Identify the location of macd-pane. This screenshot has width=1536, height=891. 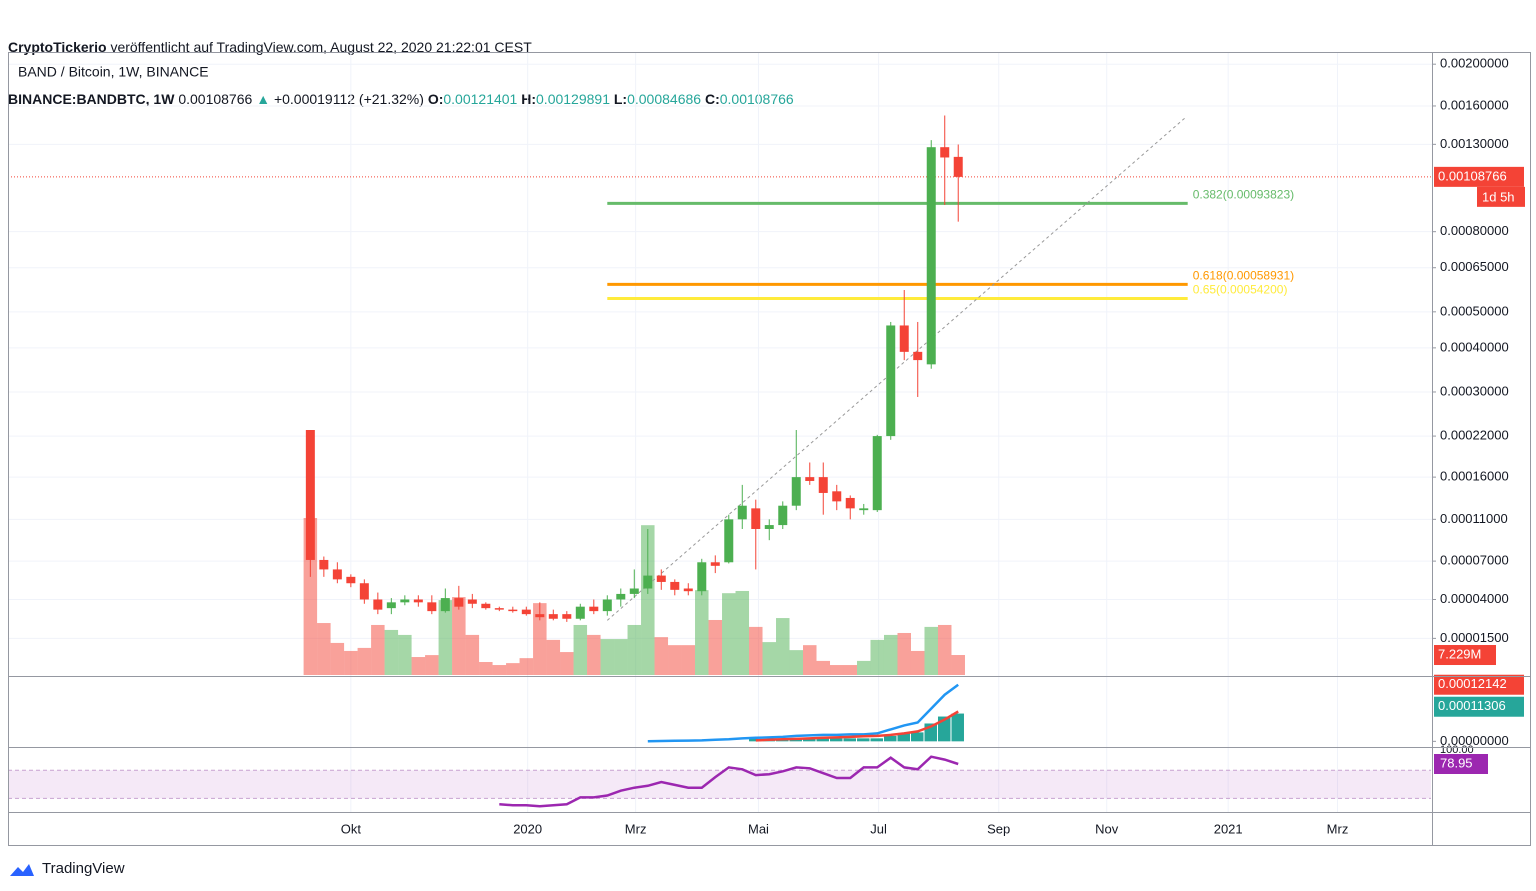
(805, 713).